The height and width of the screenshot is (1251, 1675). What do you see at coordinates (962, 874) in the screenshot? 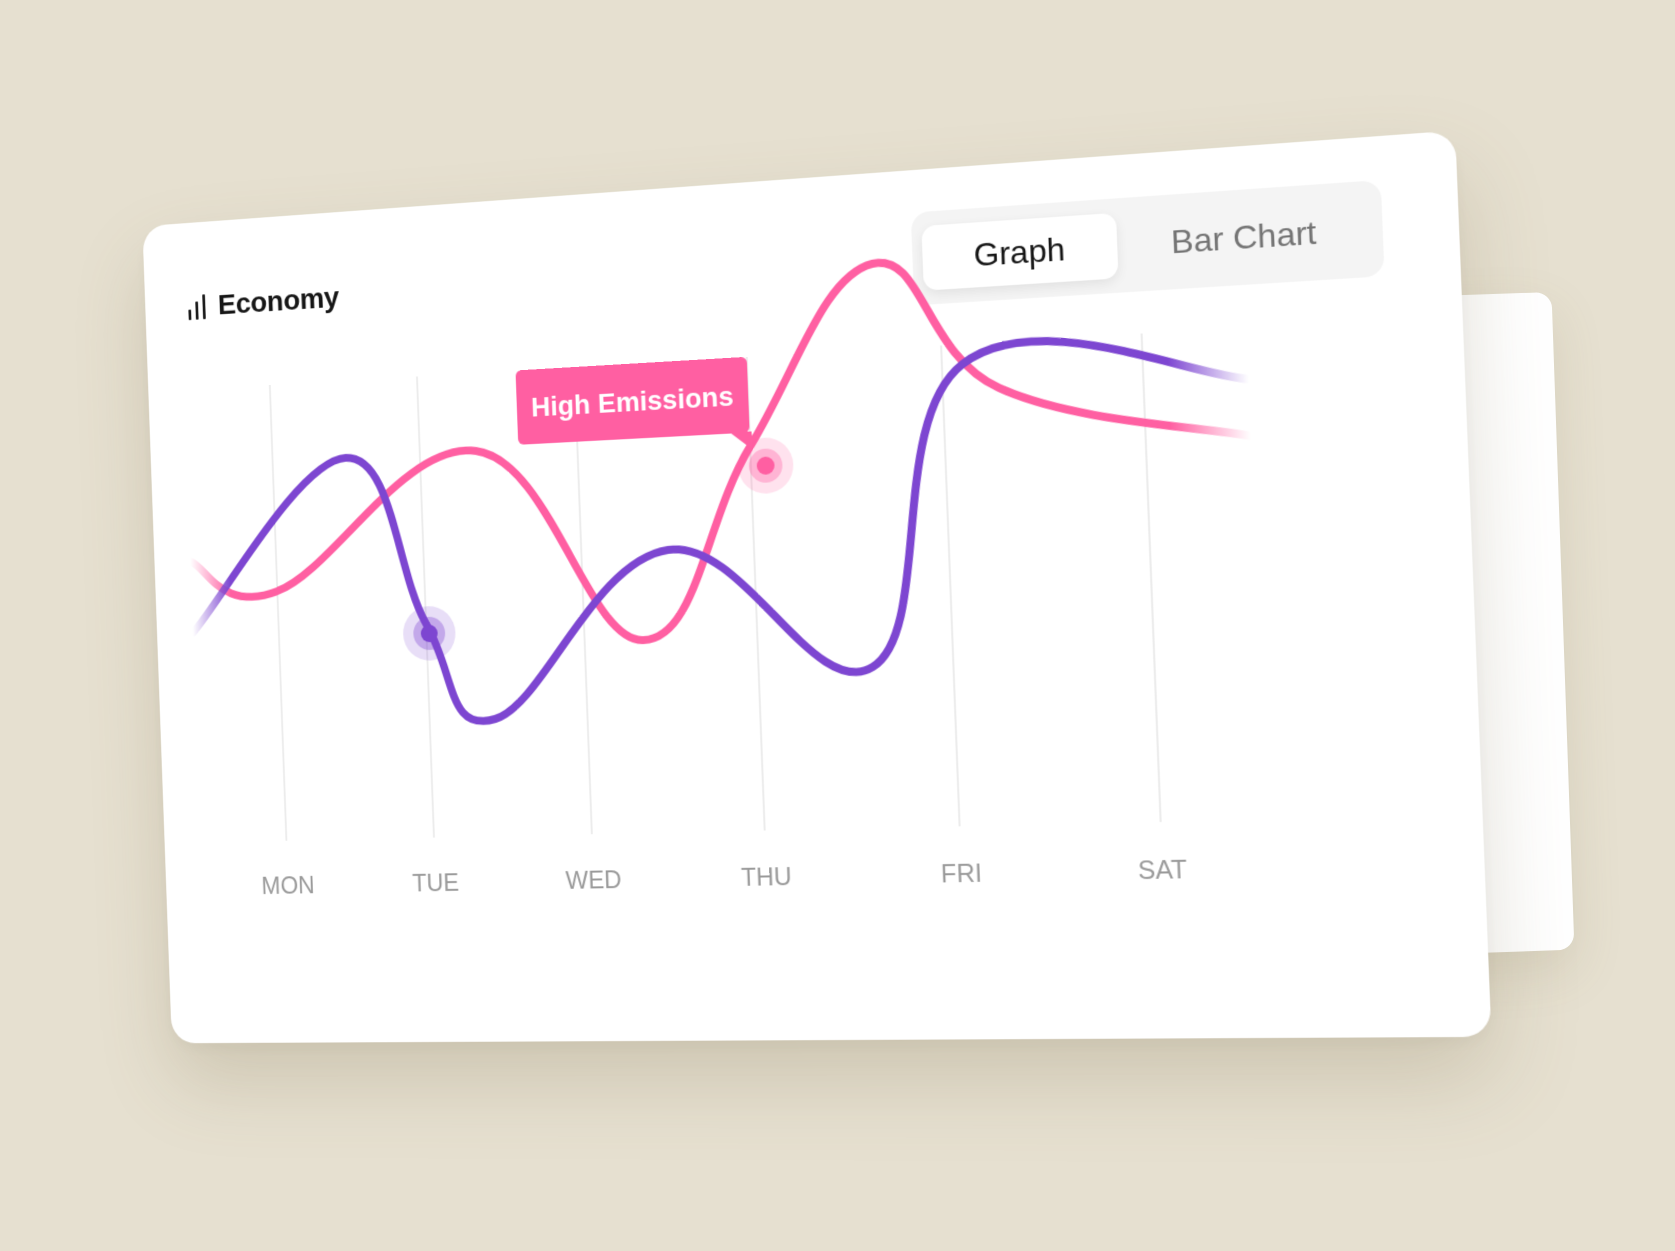
I see `day-label-fri: FRI` at bounding box center [962, 874].